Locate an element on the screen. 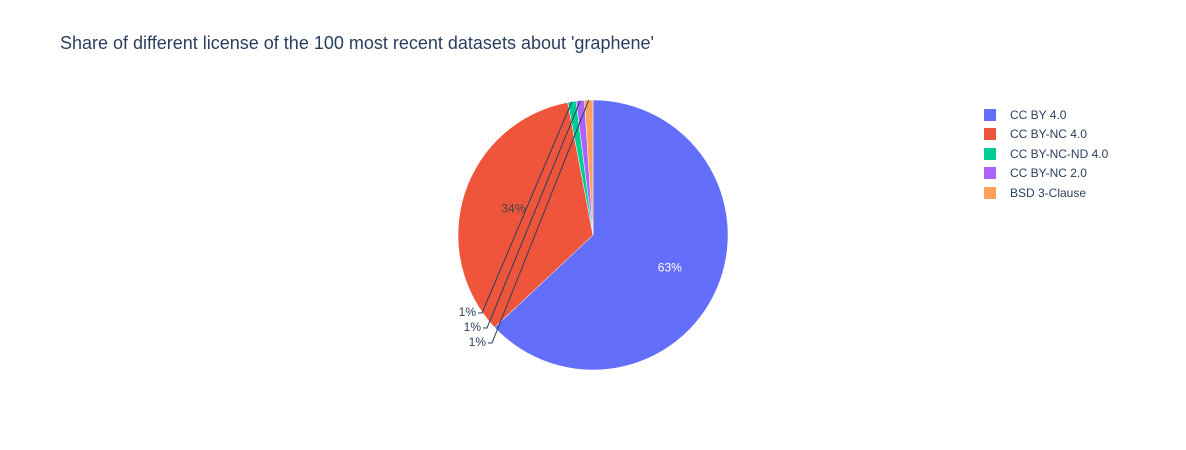  legend-item-cc-by-nc-nd-4-0: CC BY-NC-ND 4.0 is located at coordinates (1046, 154).